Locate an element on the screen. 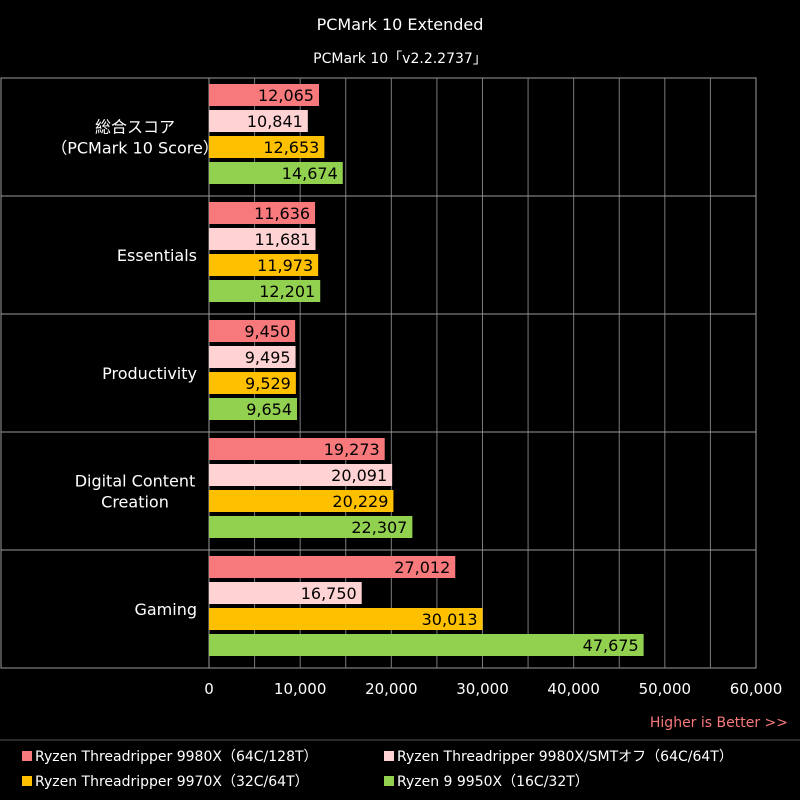 The image size is (800, 800). category-label-line: 総合スコア is located at coordinates (135, 127).